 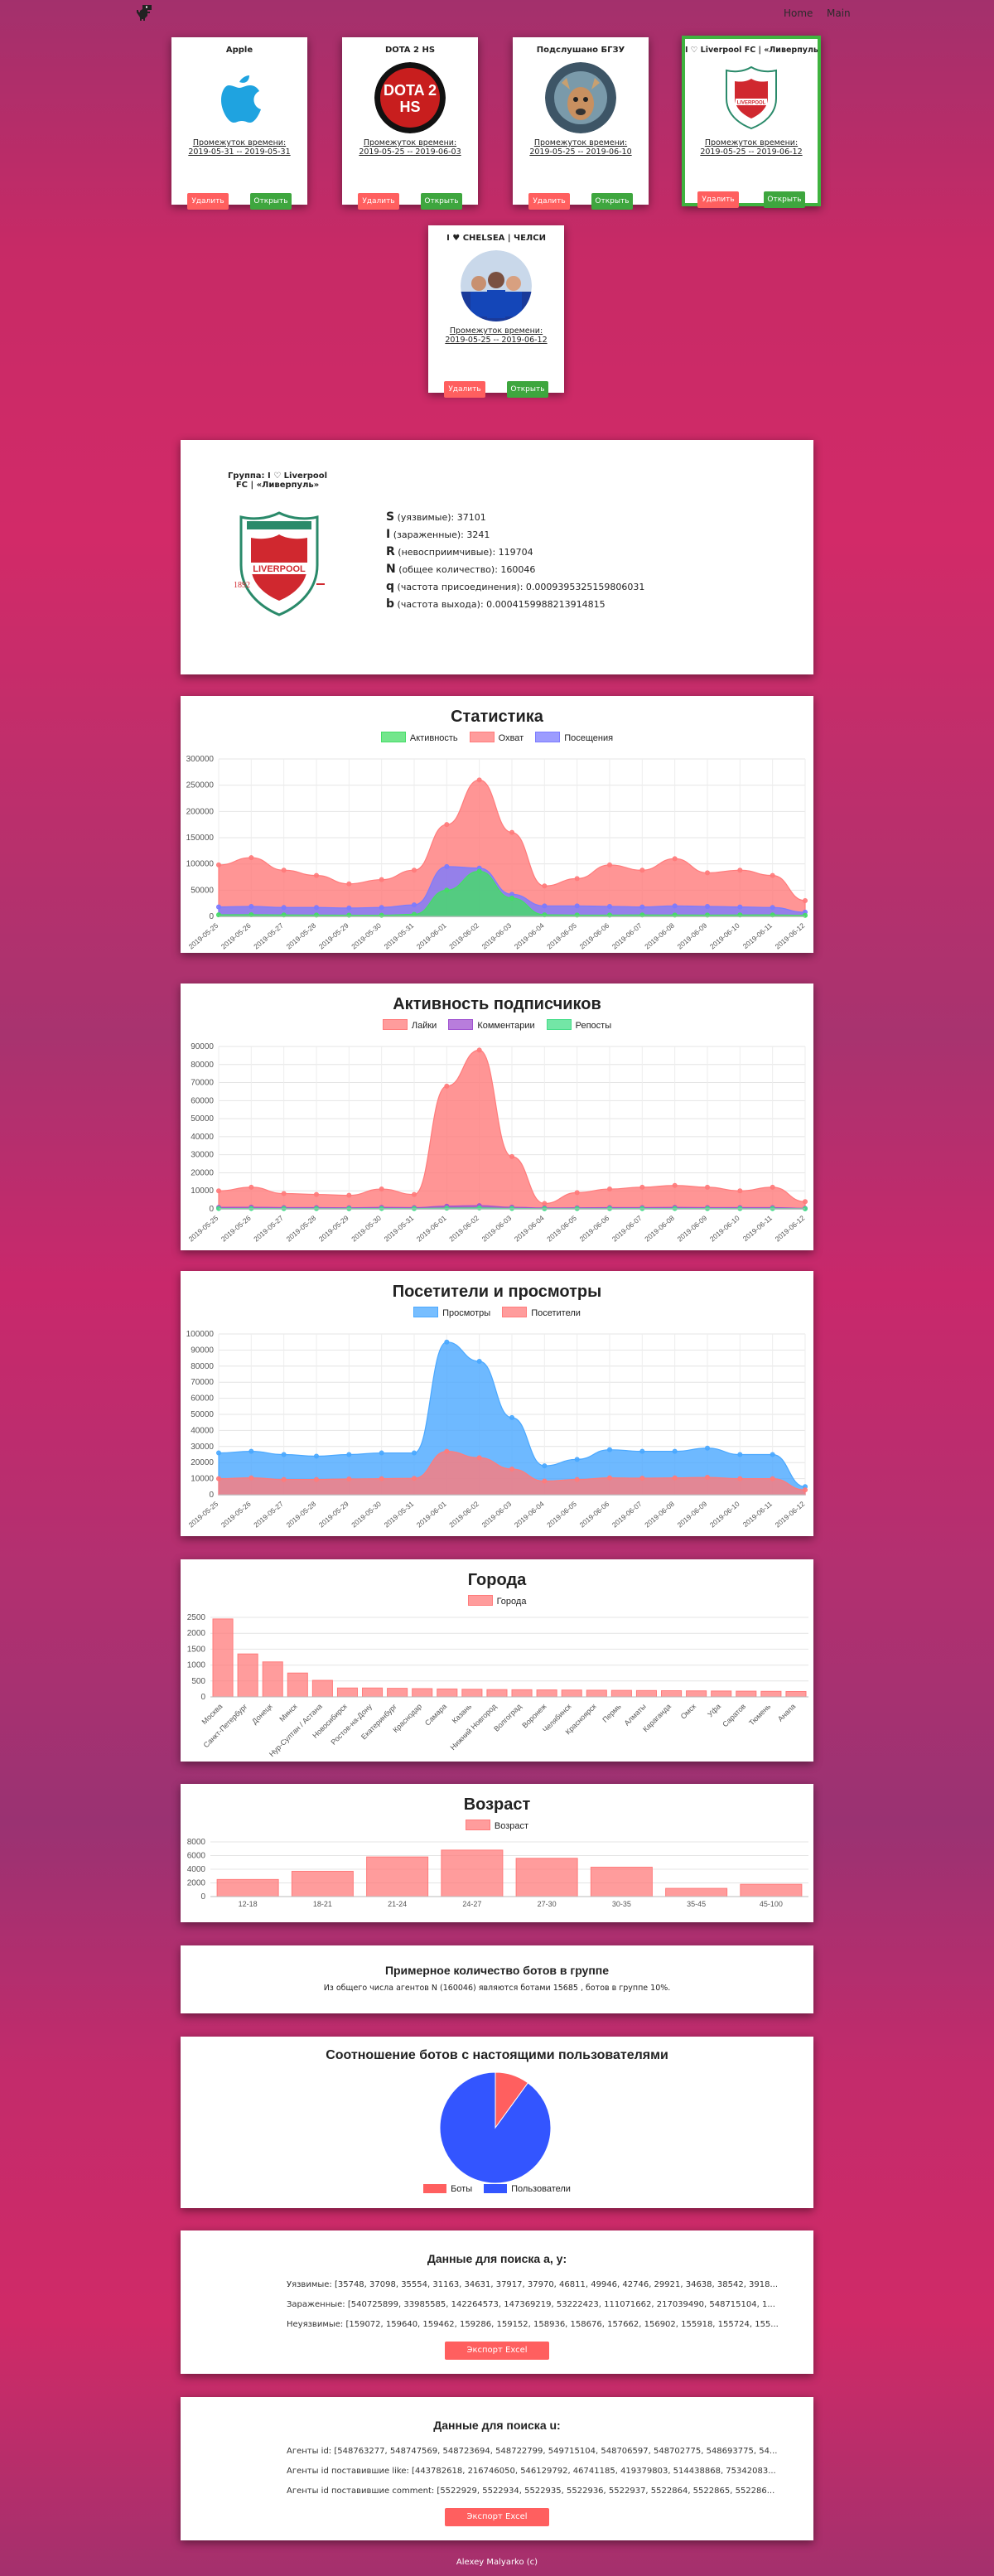 What do you see at coordinates (410, 152) in the screenshot?
I see `period-value: 2019-05-25 -- 2019-06-03` at bounding box center [410, 152].